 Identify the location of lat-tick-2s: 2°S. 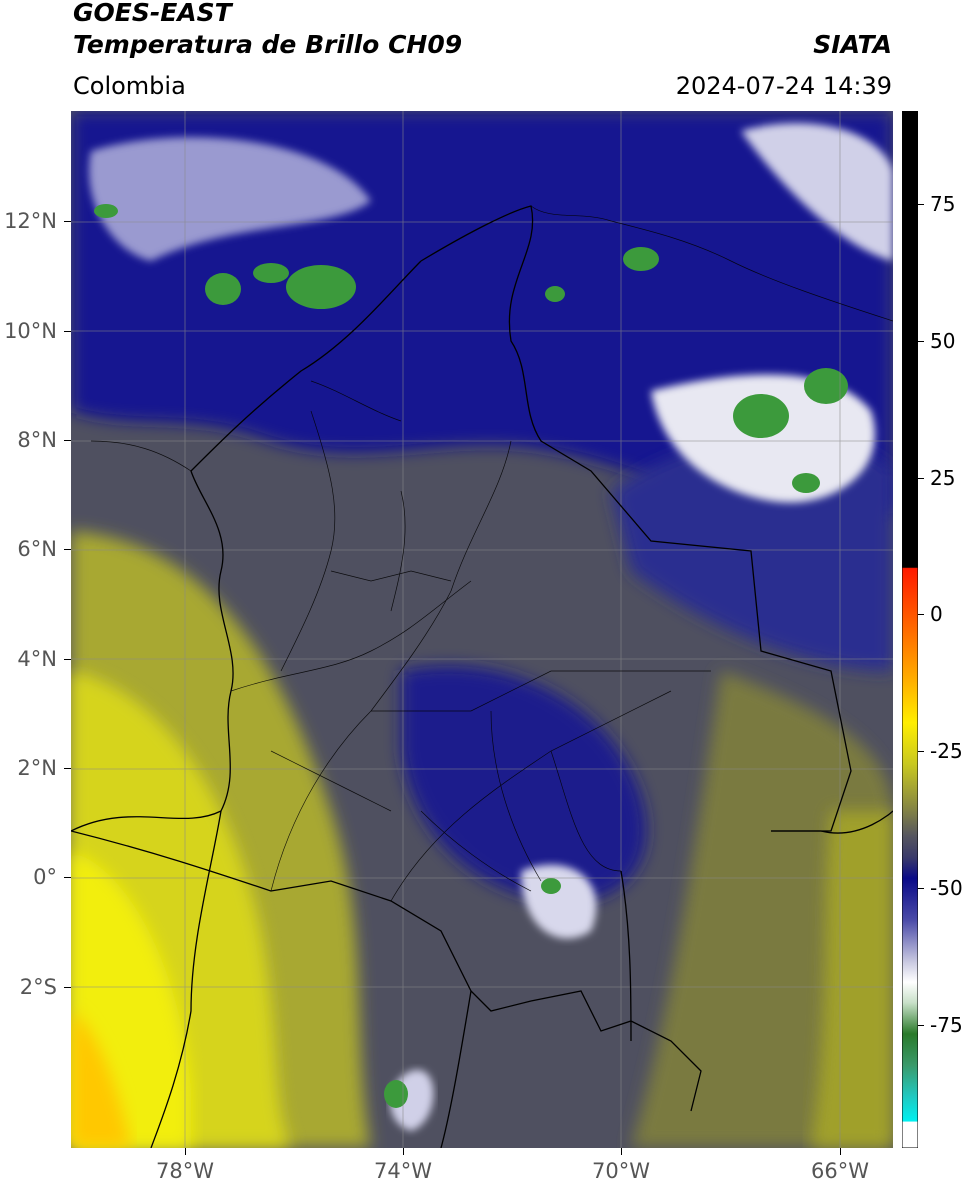
(38, 987).